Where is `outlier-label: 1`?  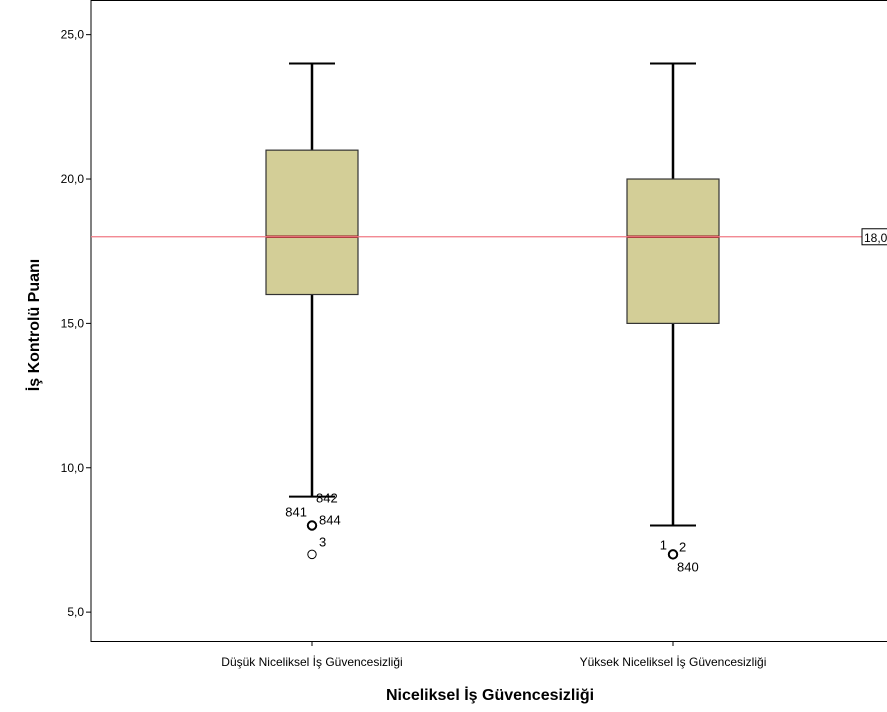
outlier-label: 1 is located at coordinates (663, 544).